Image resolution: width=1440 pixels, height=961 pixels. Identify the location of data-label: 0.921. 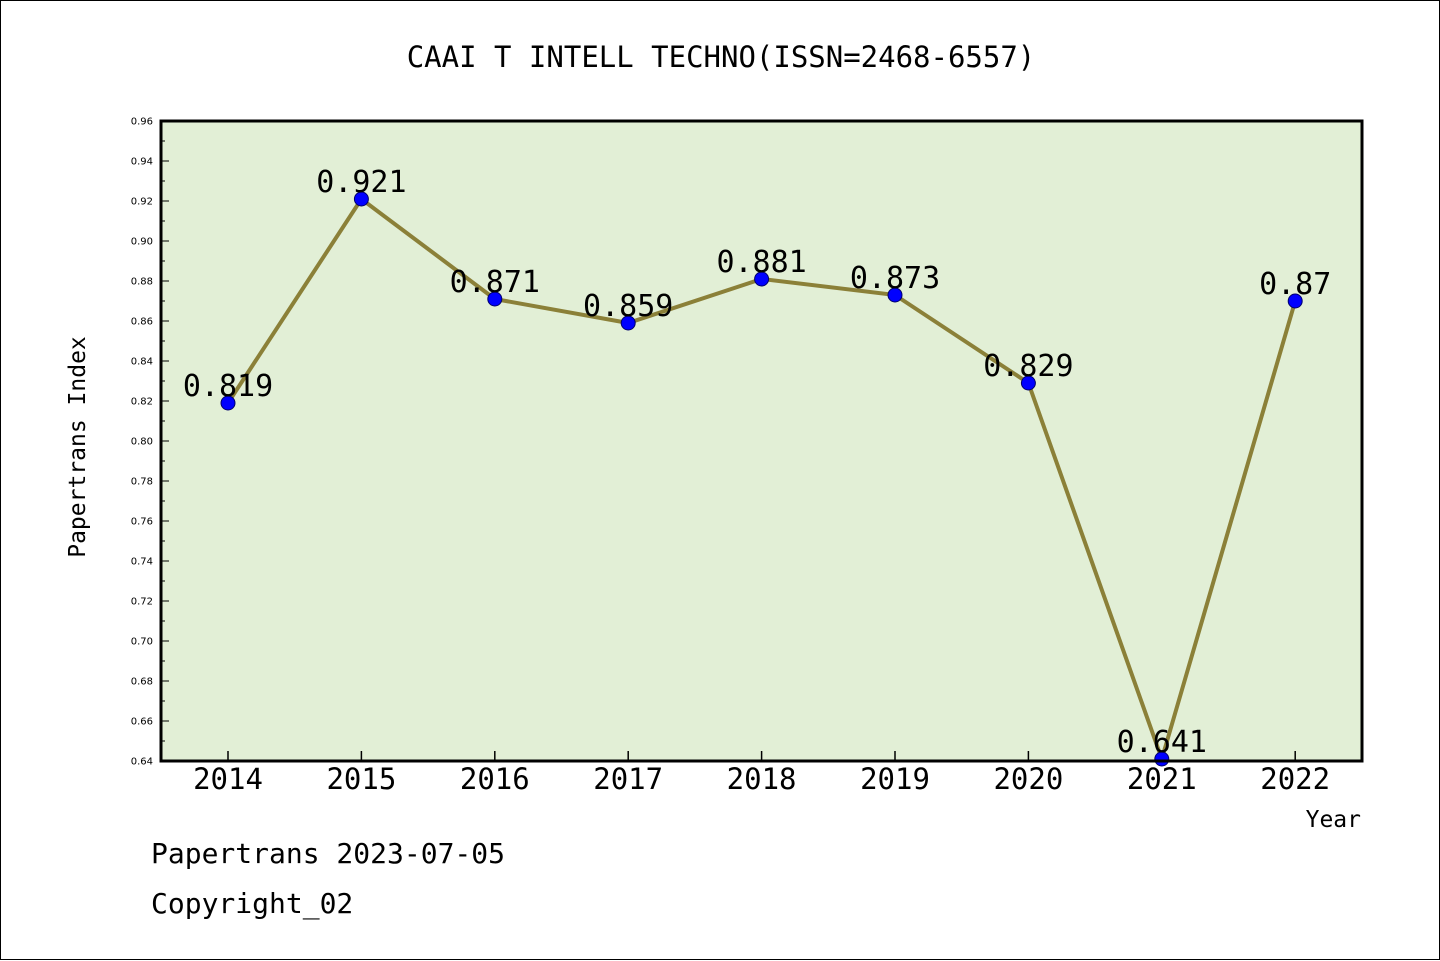
(361, 182).